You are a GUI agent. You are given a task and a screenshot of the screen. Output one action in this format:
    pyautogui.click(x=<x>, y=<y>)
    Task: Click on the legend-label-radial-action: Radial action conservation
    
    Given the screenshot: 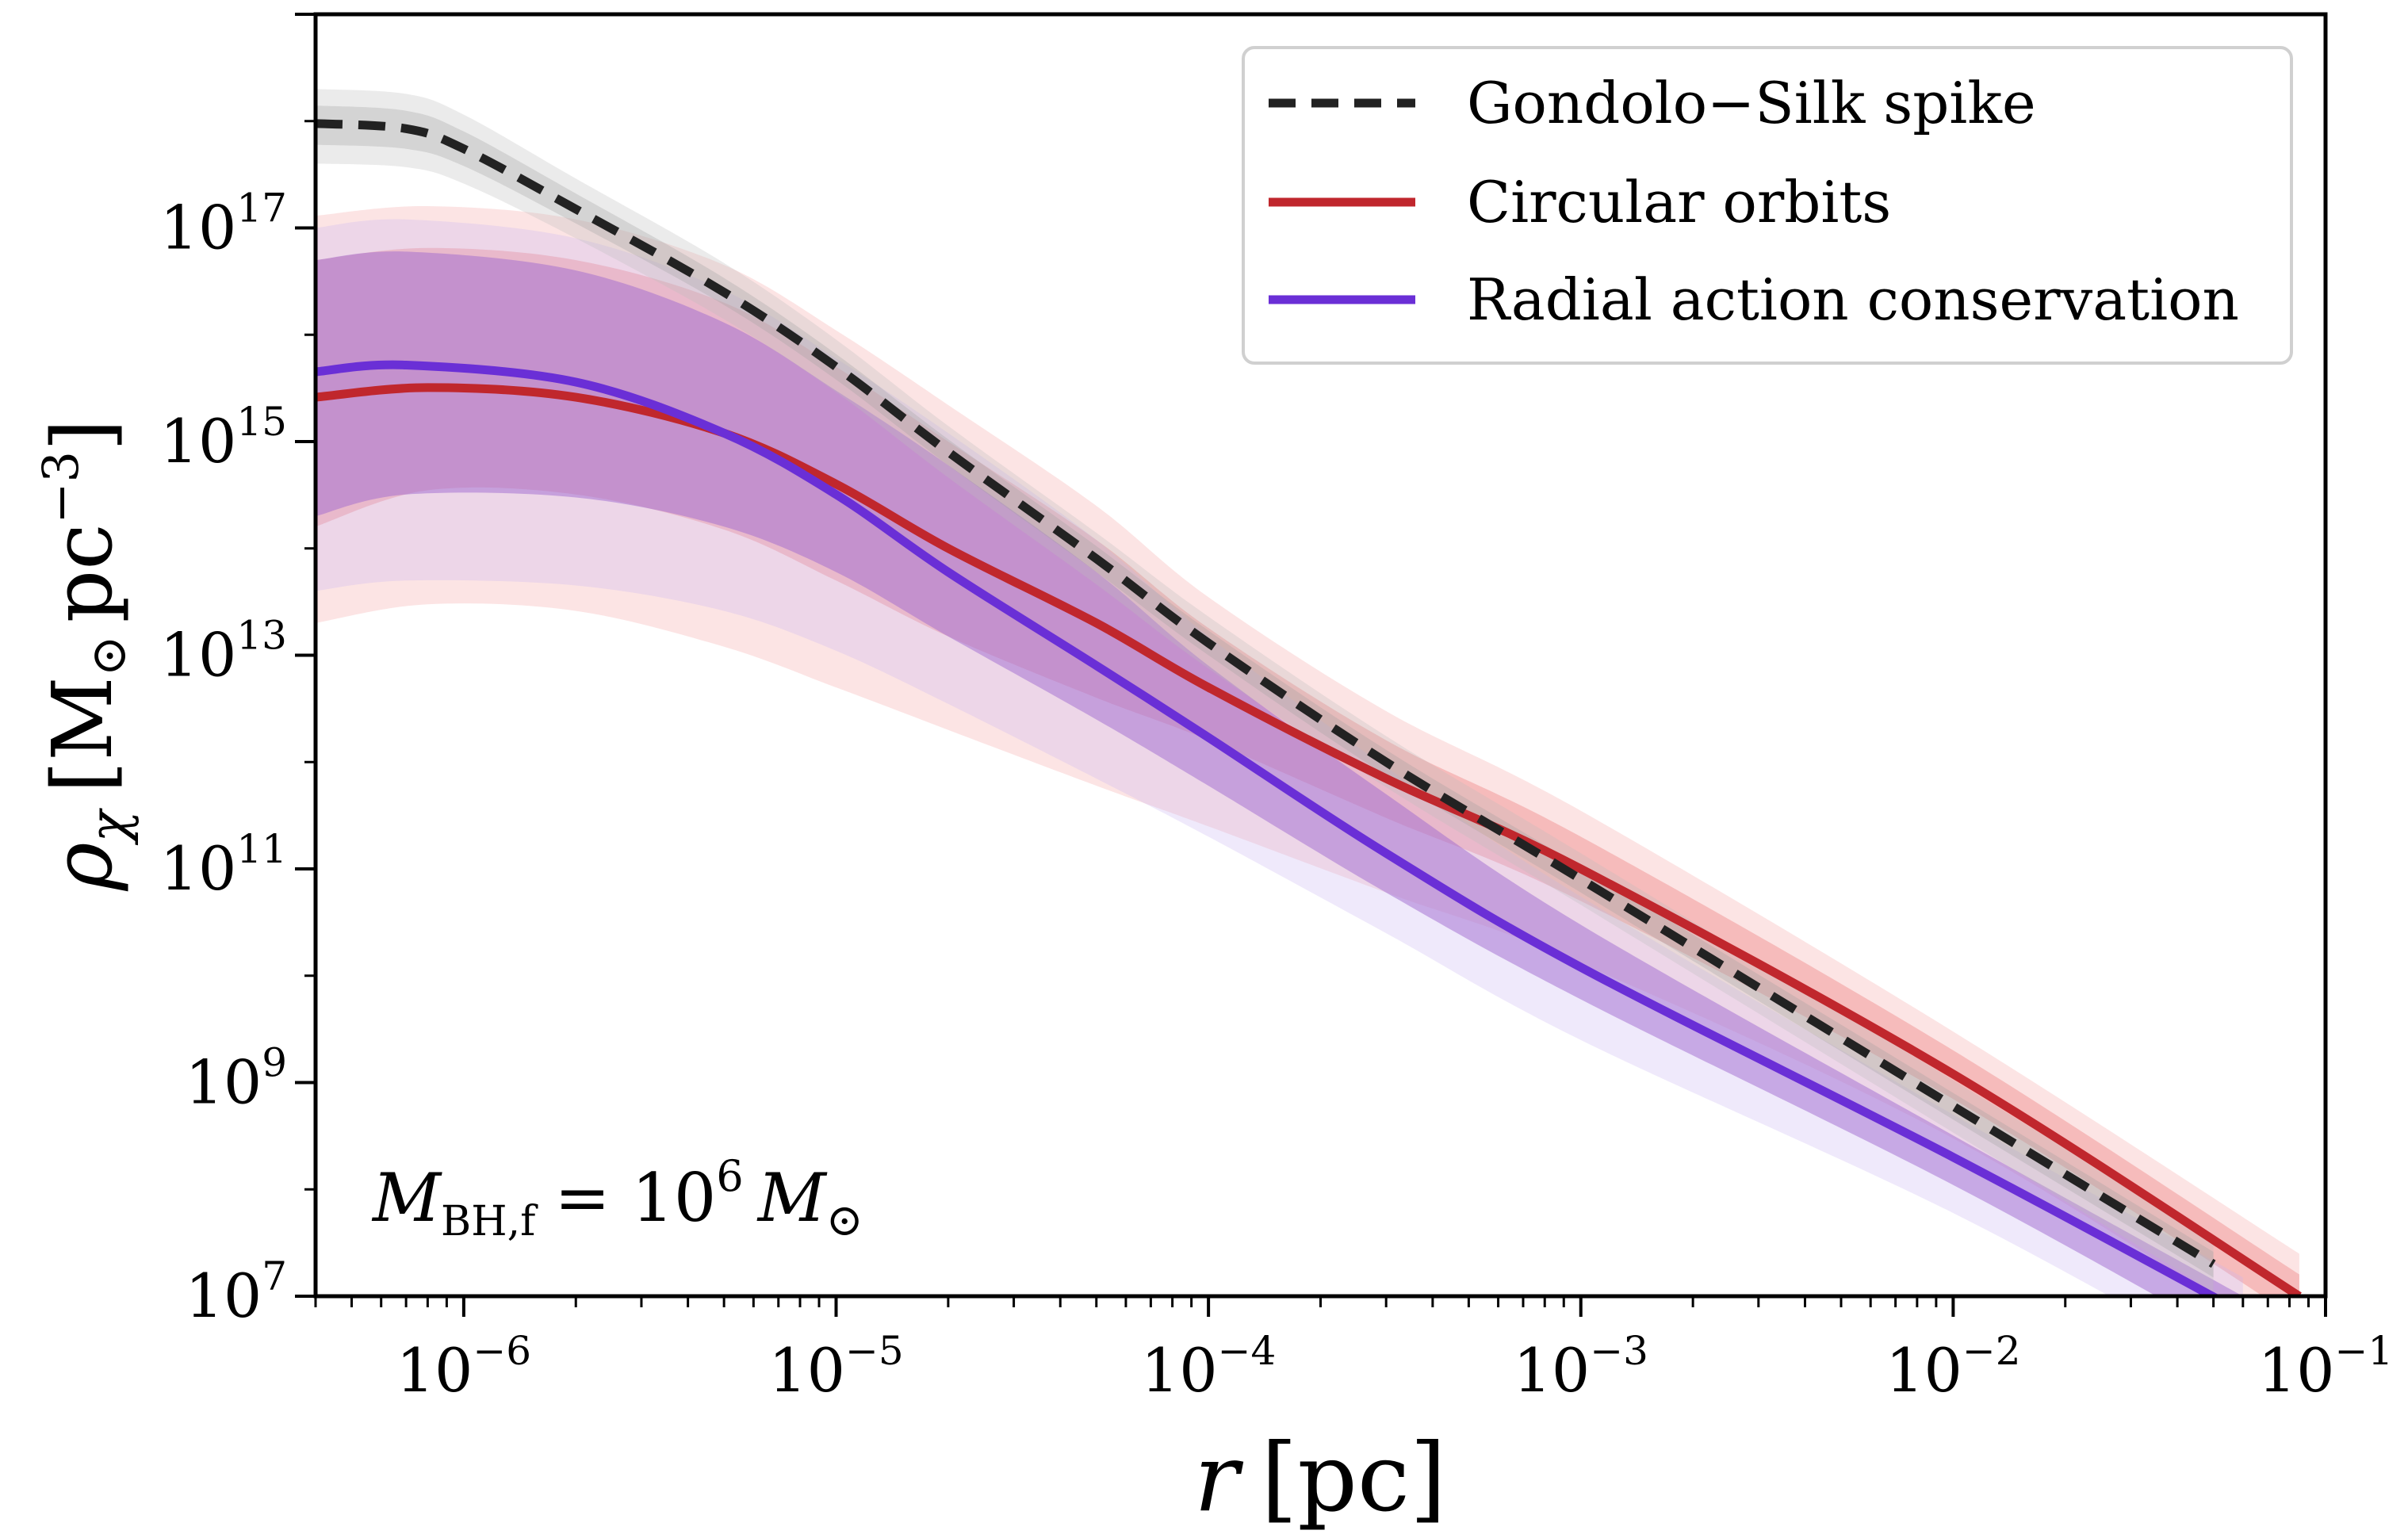 What is the action you would take?
    pyautogui.click(x=1853, y=299)
    